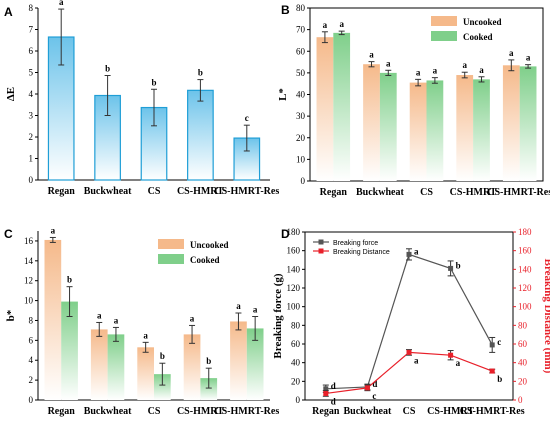 The height and width of the screenshot is (437, 550). Describe the element at coordinates (380, 192) in the screenshot. I see `panel-b-category-label: Buckwheat` at that location.